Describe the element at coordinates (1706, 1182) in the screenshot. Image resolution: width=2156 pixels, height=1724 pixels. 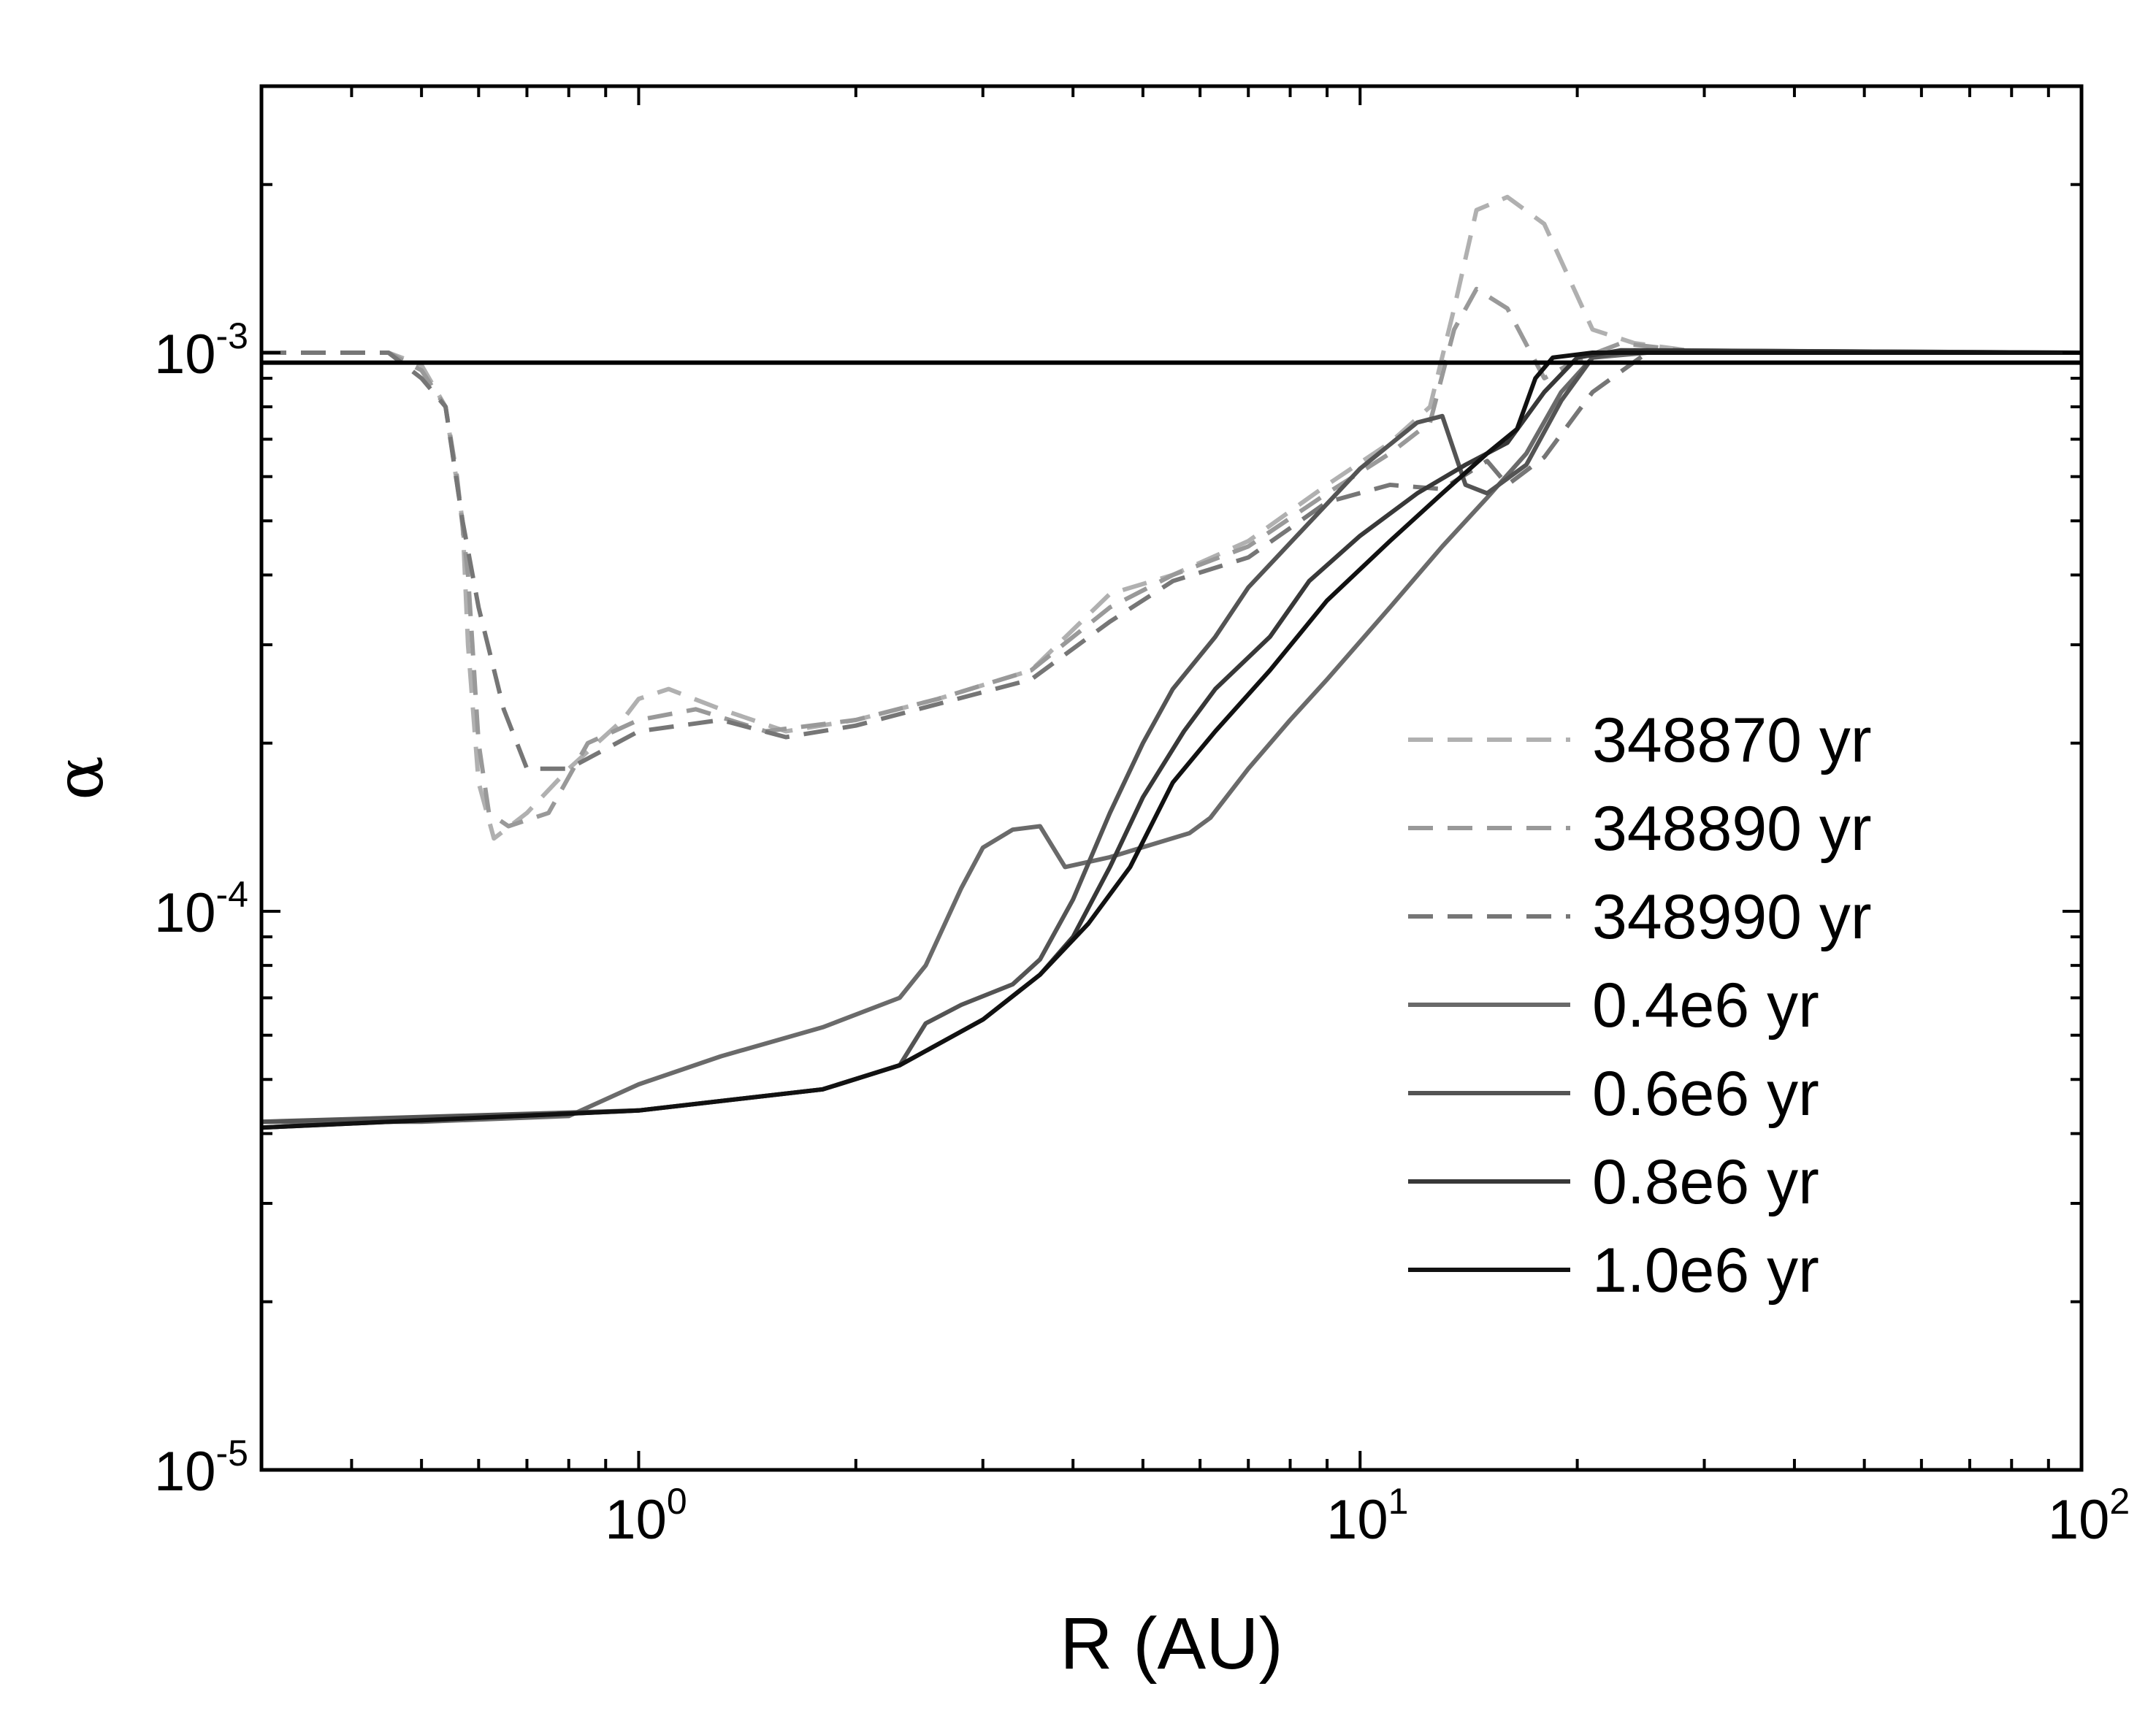
I see `legend-label: 0.8e6 yr` at that location.